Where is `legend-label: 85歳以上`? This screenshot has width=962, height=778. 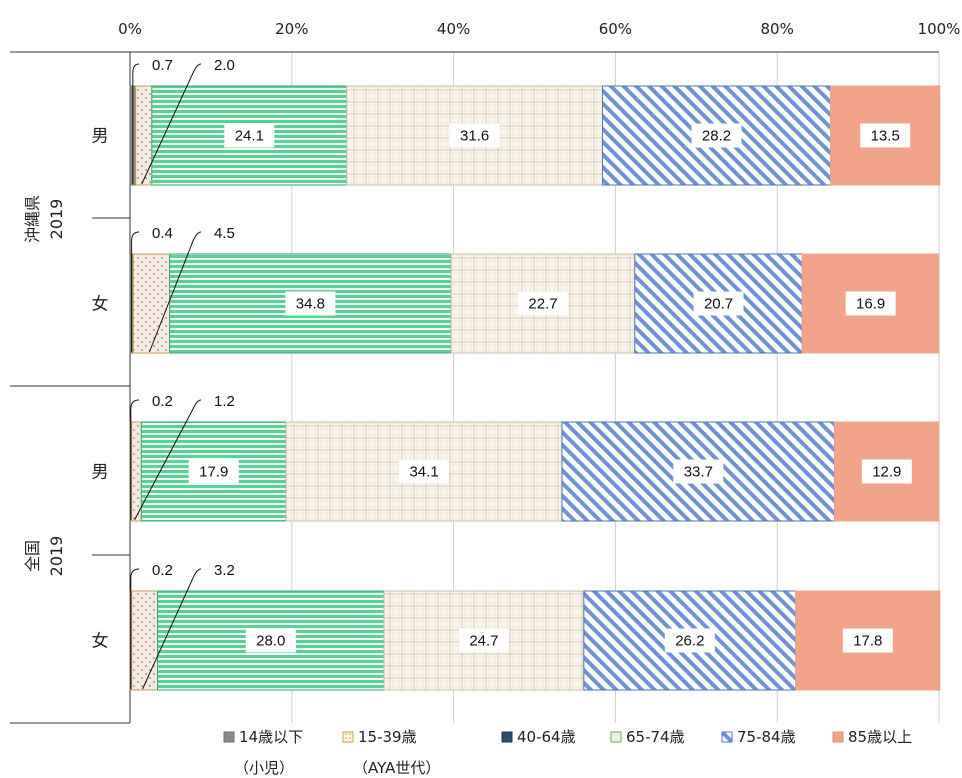 legend-label: 85歳以上 is located at coordinates (880, 737).